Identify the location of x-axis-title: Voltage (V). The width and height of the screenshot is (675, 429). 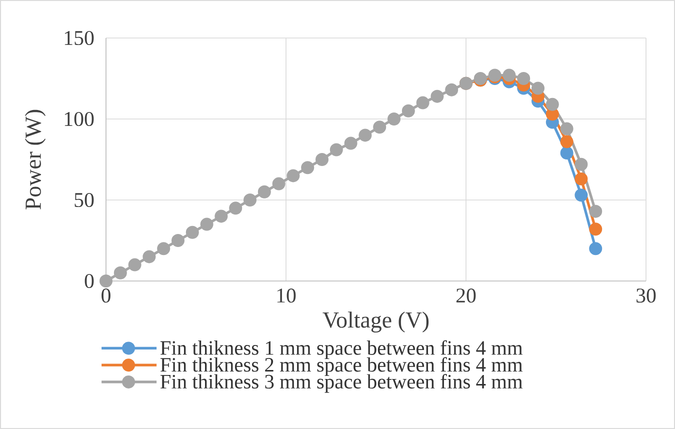
(375, 322).